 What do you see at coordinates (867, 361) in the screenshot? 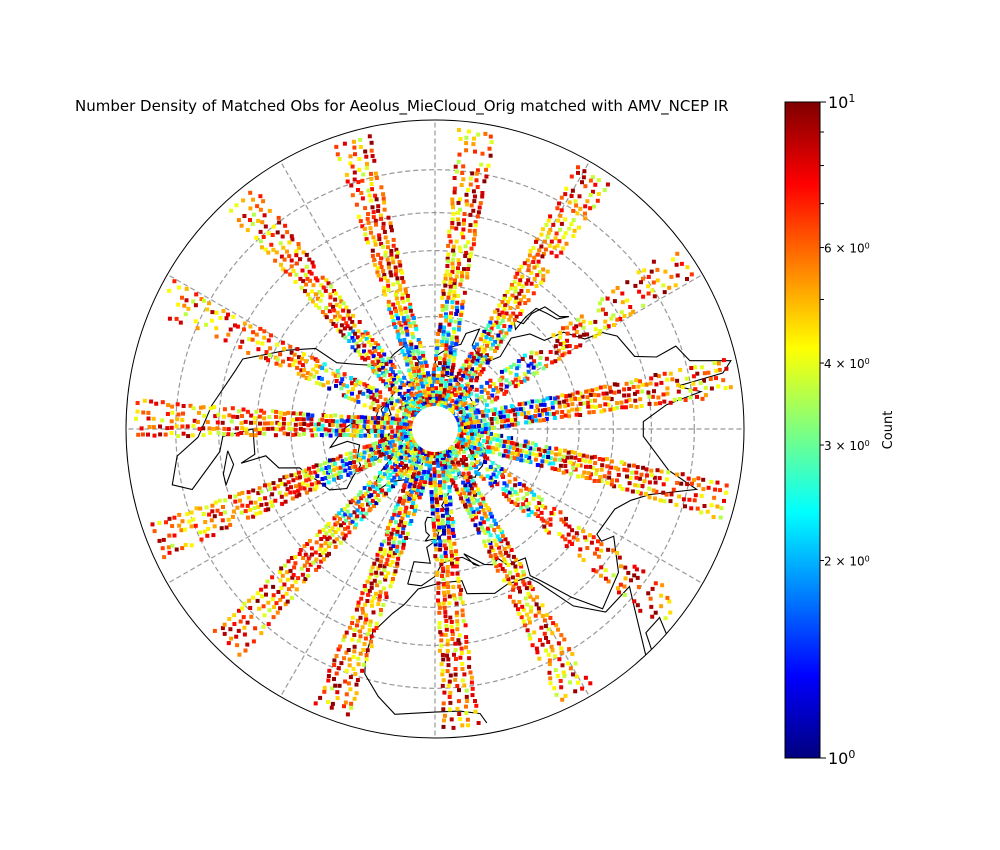
I see `minor-tick-label-exponent: 0` at bounding box center [867, 361].